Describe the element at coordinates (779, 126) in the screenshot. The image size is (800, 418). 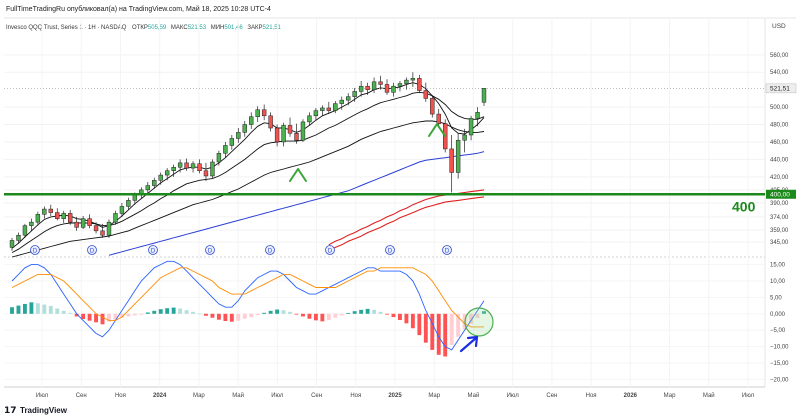
I see `price-tick-label: 480,00` at that location.